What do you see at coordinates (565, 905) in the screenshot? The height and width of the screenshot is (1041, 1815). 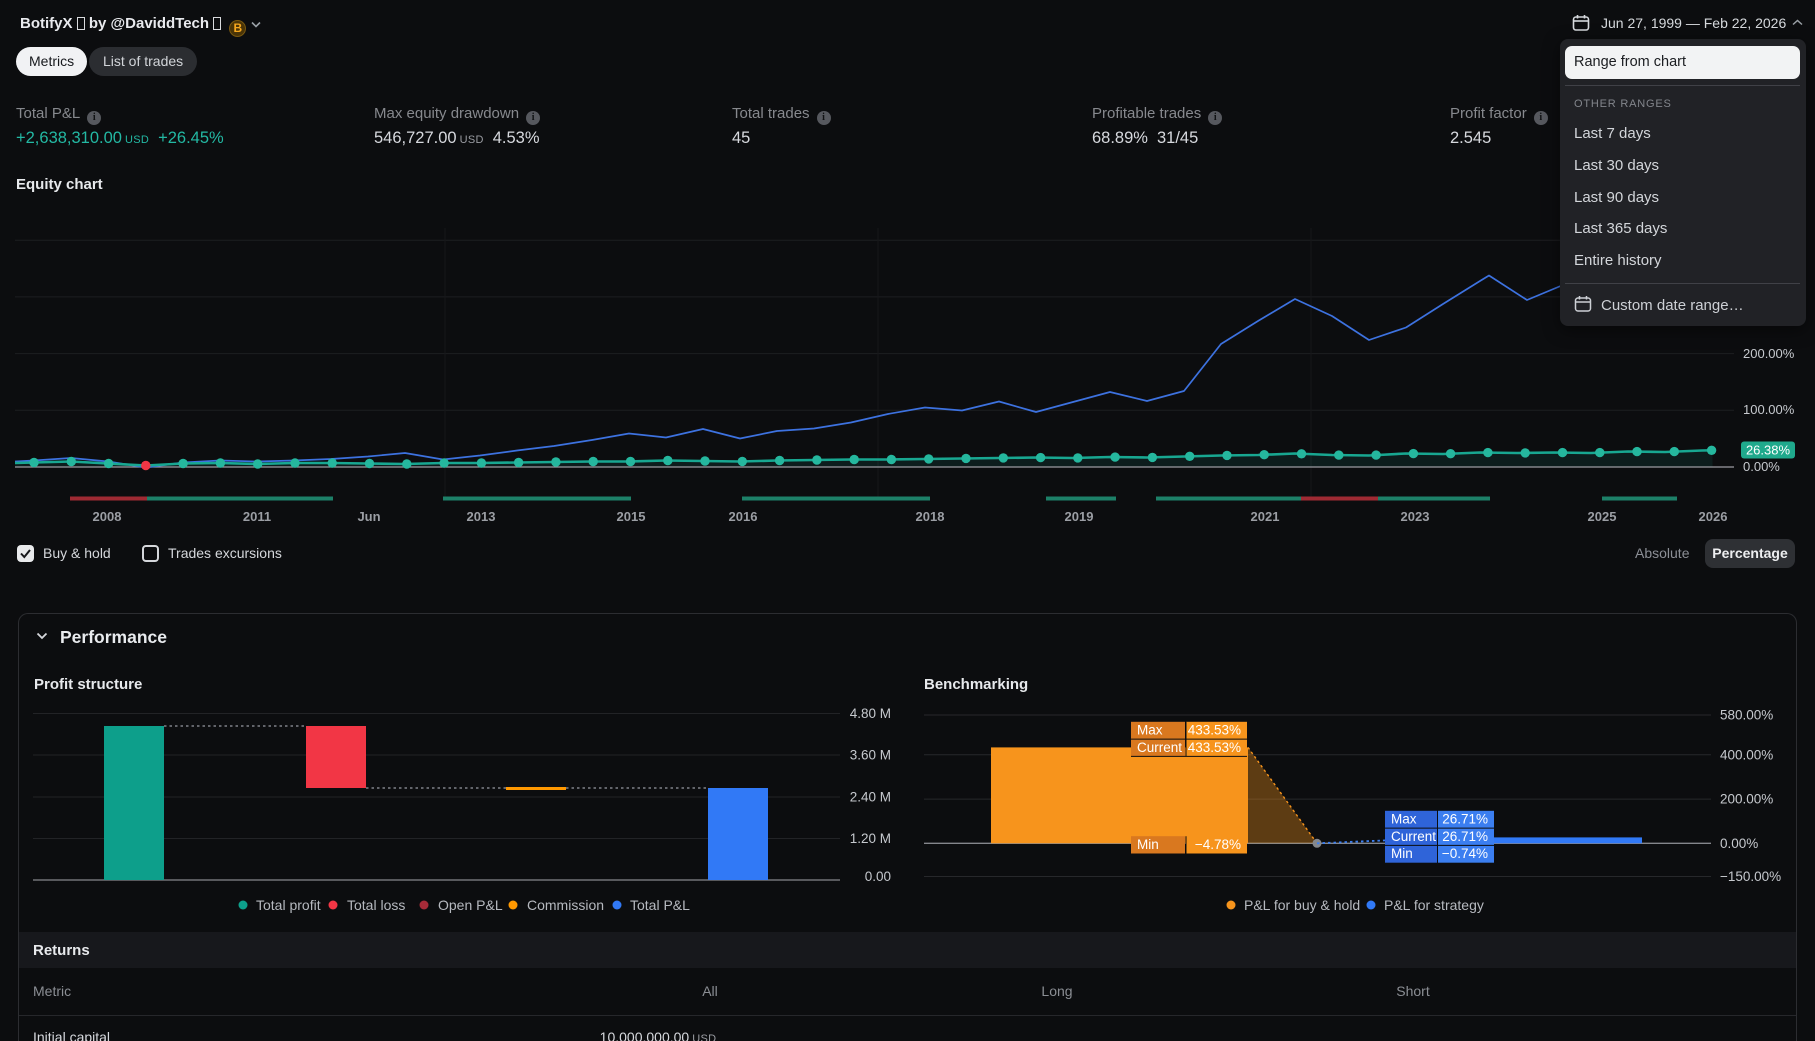 I see `svg-text: Commission` at bounding box center [565, 905].